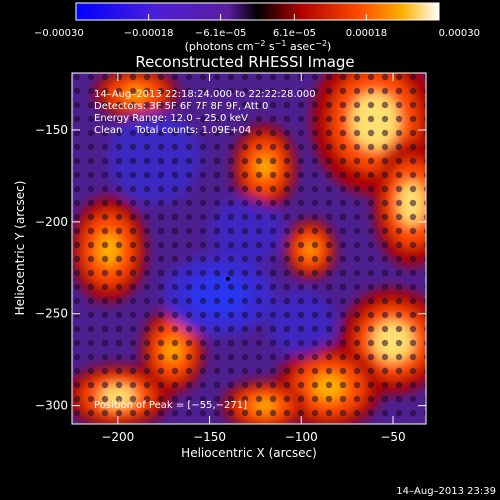 Image resolution: width=500 pixels, height=500 pixels. I want to click on footer-timestamp: 14–Aug–2013 23:39, so click(446, 491).